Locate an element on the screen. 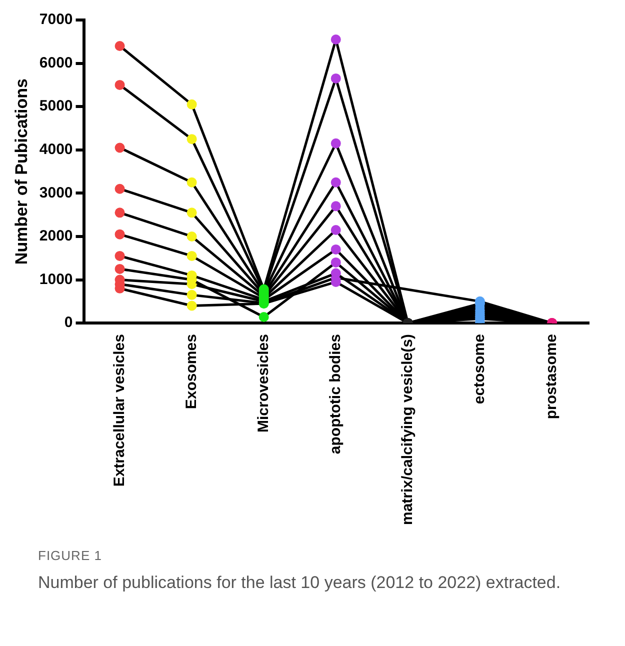  x-tick-label: Exosomes is located at coordinates (191, 372).